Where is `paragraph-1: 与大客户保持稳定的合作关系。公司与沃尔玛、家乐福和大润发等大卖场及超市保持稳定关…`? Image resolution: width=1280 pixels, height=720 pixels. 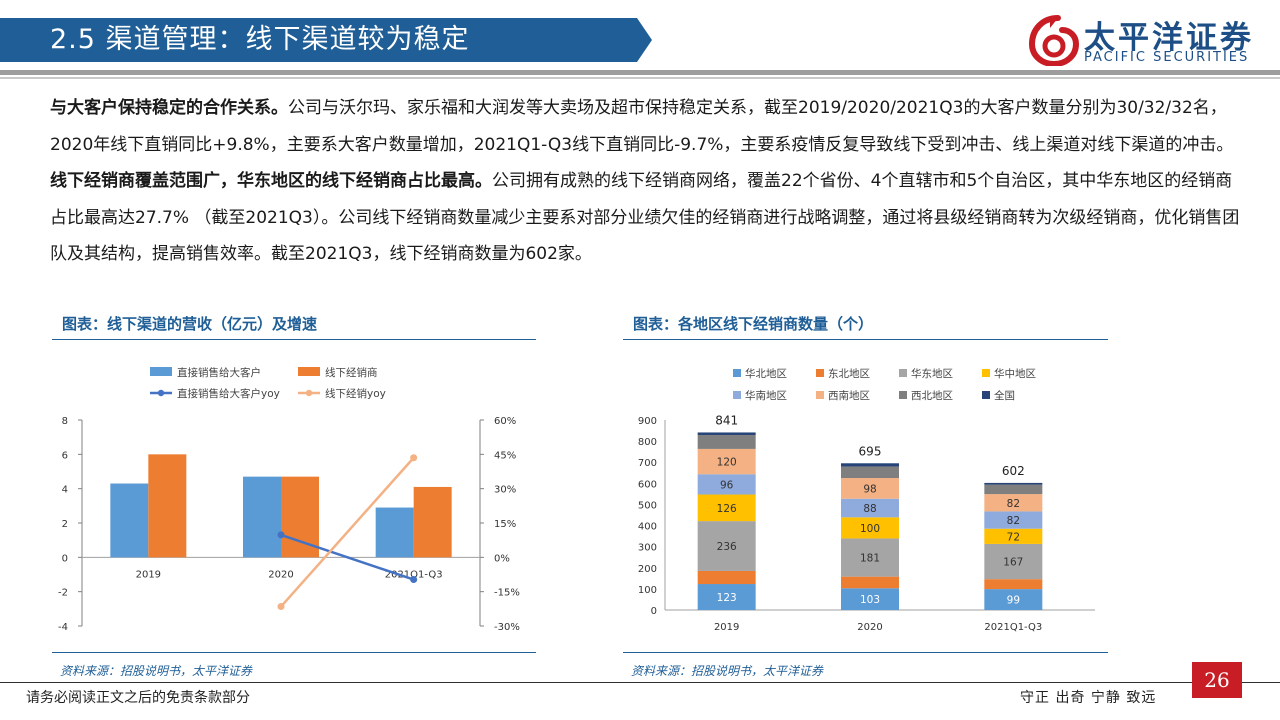 paragraph-1: 与大客户保持稳定的合作关系。公司与沃尔玛、家乐福和大润发等大卖场及超市保持稳定关… is located at coordinates (645, 126).